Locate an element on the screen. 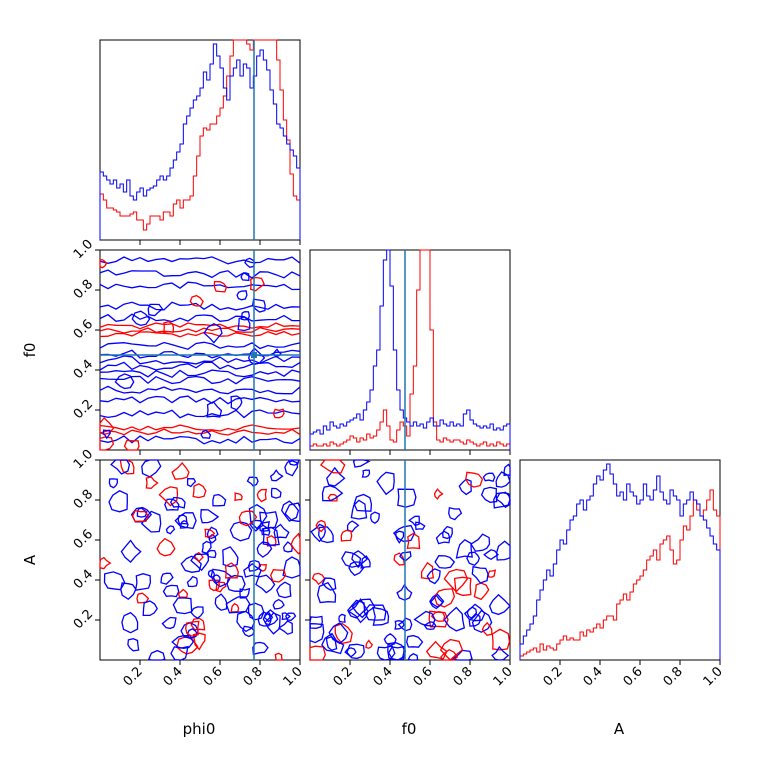  histogram-phi0-series is located at coordinates (200, 139).